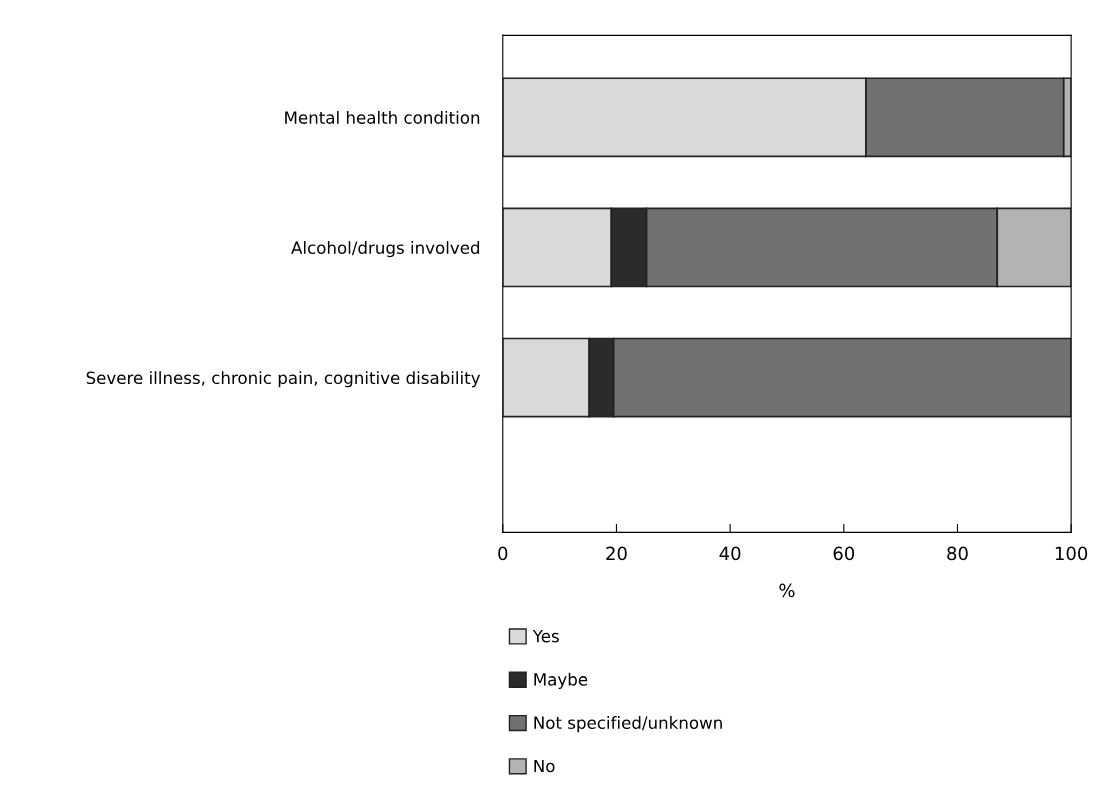 The image size is (1093, 803). Describe the element at coordinates (616, 553) in the screenshot. I see `x-tick-label: 20` at that location.